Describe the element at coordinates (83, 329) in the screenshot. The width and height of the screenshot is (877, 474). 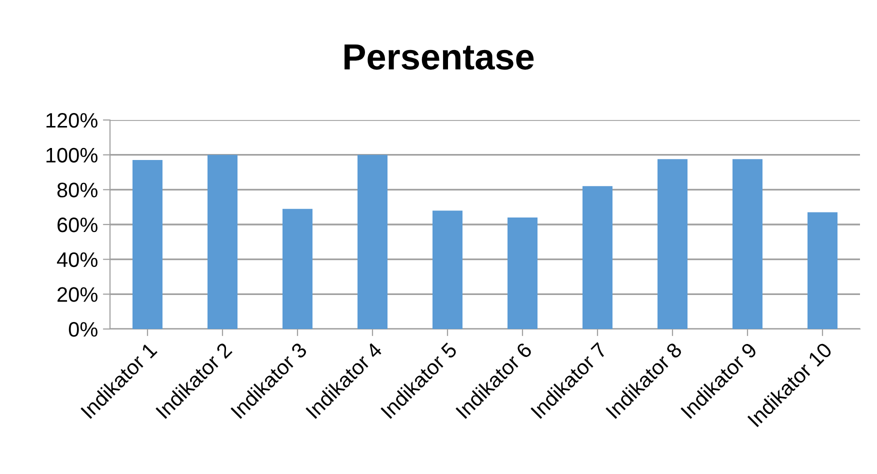
I see `y-tick-label: 0%` at that location.